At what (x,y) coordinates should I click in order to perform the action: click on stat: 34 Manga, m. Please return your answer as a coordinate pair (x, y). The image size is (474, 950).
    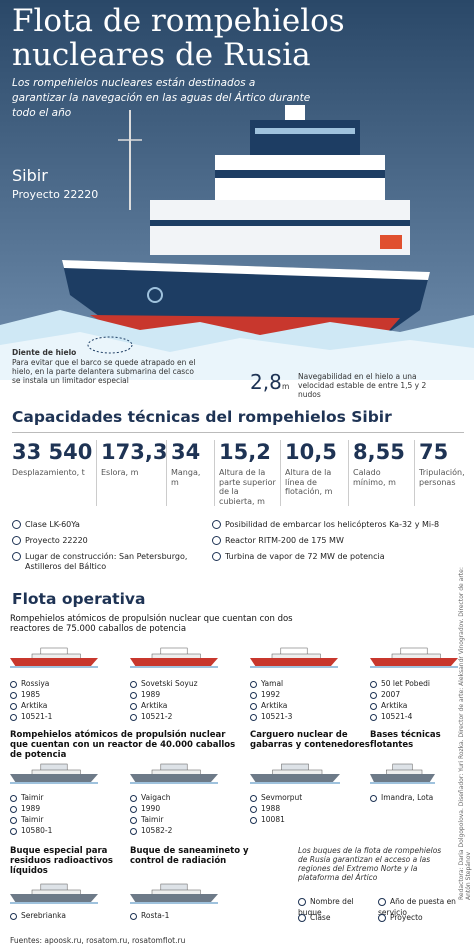
    Looking at the image, I should click on (190, 473).